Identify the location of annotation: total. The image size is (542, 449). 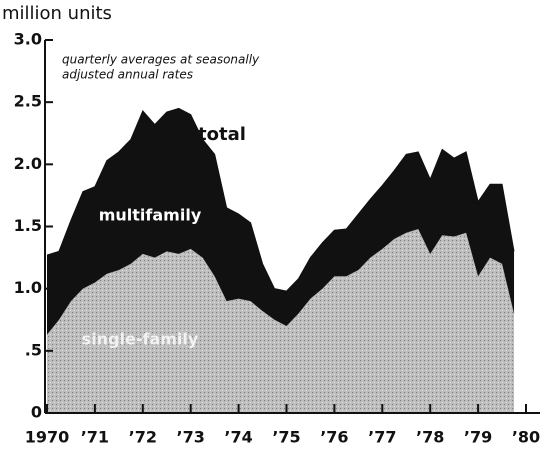
(222, 134).